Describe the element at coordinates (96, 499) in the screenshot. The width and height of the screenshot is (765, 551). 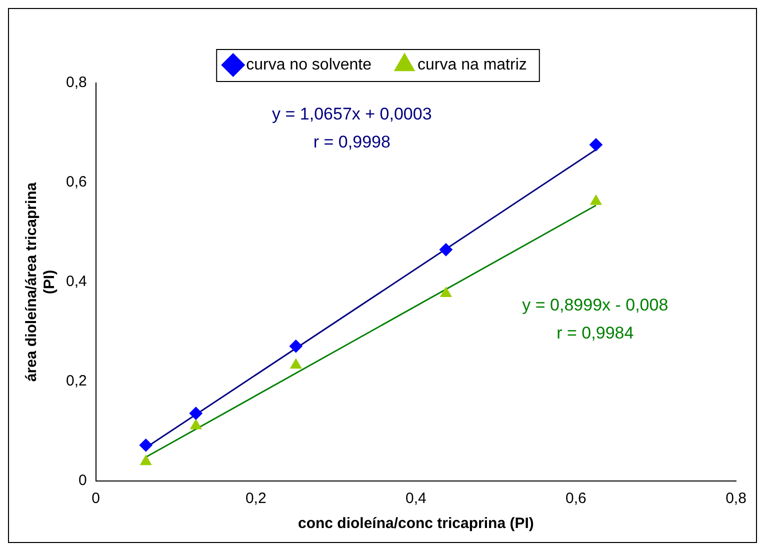
I see `x-tick-label: 0` at that location.